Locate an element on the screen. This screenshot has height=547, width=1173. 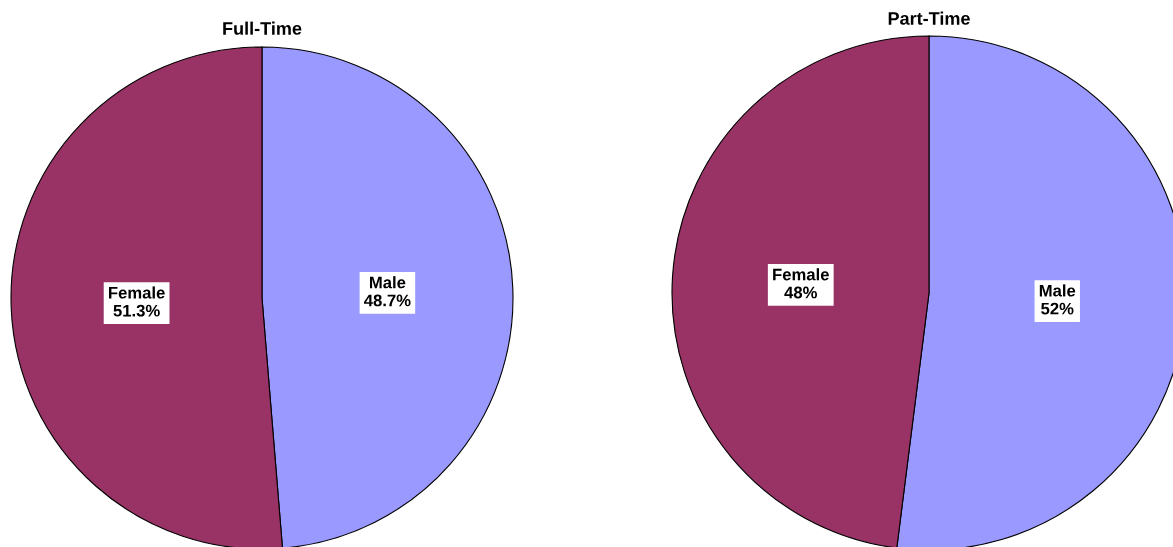
chart-title: Full-Time is located at coordinates (262, 28).